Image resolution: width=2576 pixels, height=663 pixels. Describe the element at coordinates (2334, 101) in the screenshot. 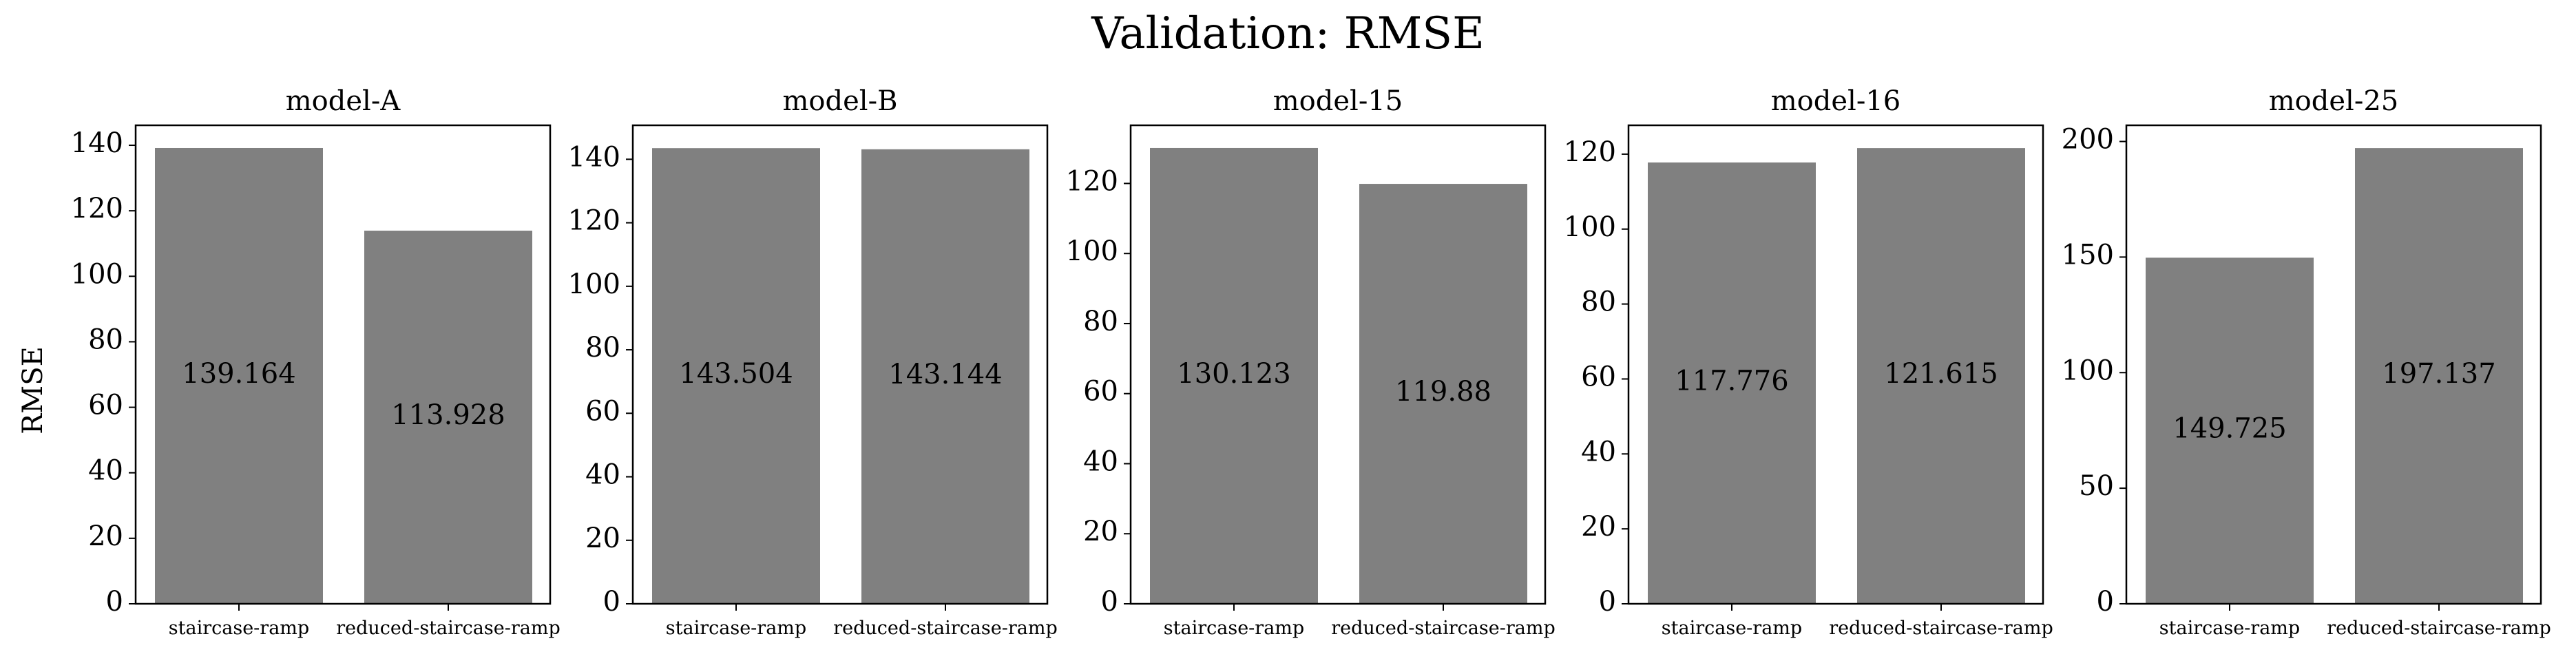

I see `panel-title: model-25` at that location.